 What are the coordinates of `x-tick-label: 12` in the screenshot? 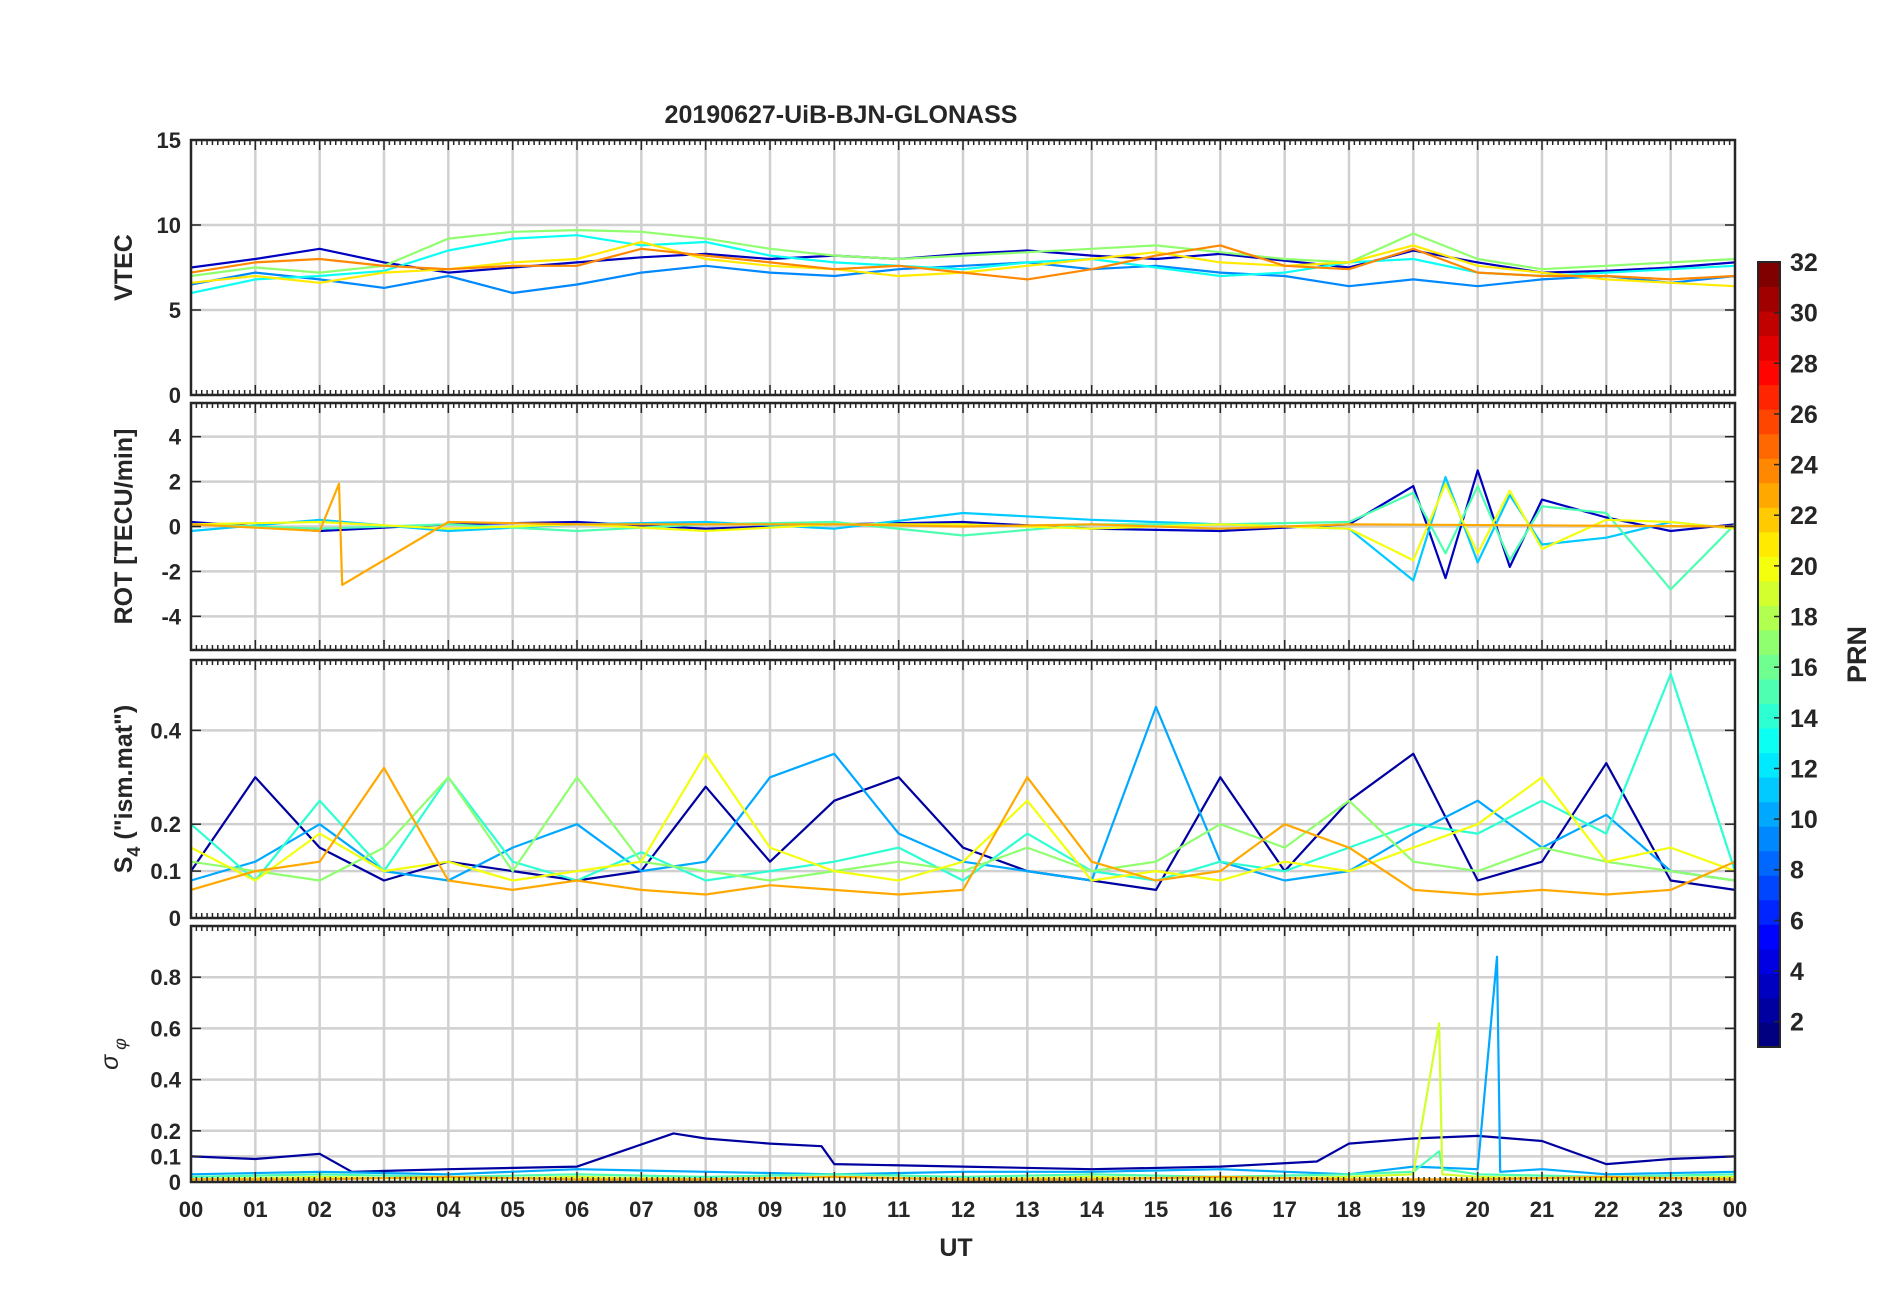 It's located at (963, 1209).